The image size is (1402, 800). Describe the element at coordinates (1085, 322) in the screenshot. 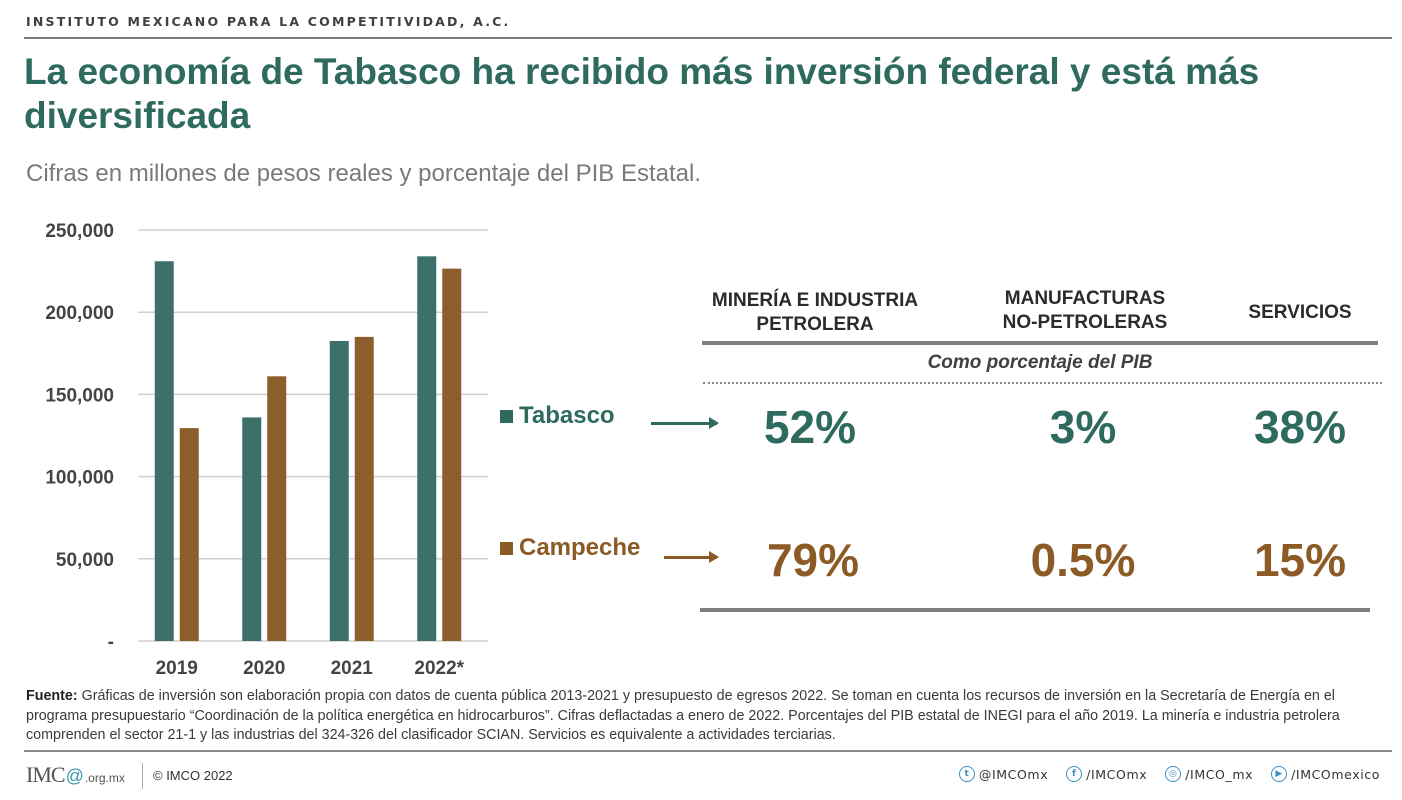

I see `column-header-line: NO-PETROLERAS` at that location.